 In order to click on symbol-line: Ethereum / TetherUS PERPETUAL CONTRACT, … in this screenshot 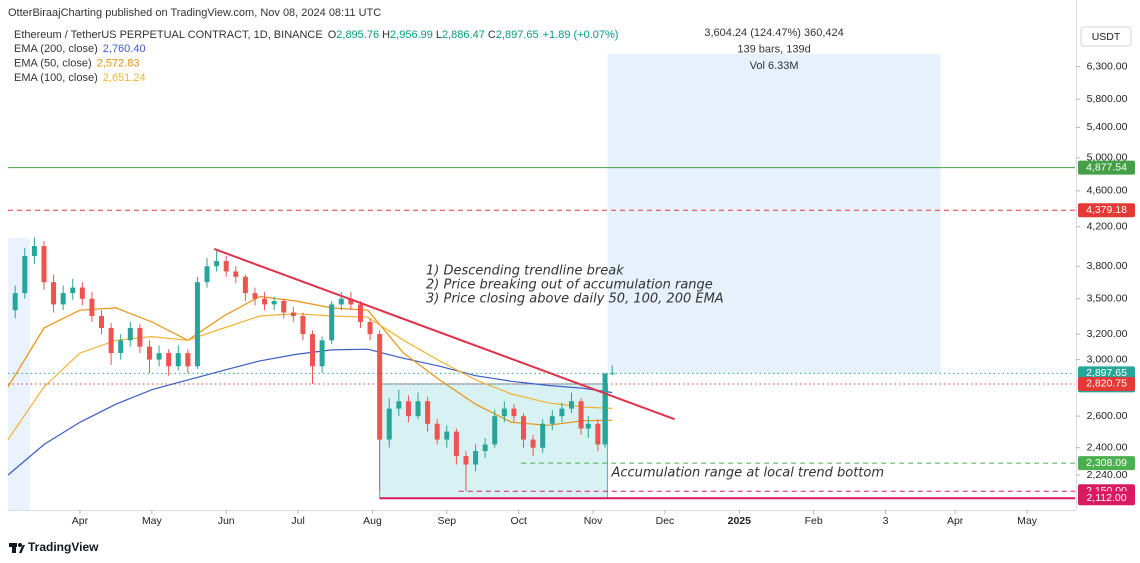, I will do `click(316, 35)`.